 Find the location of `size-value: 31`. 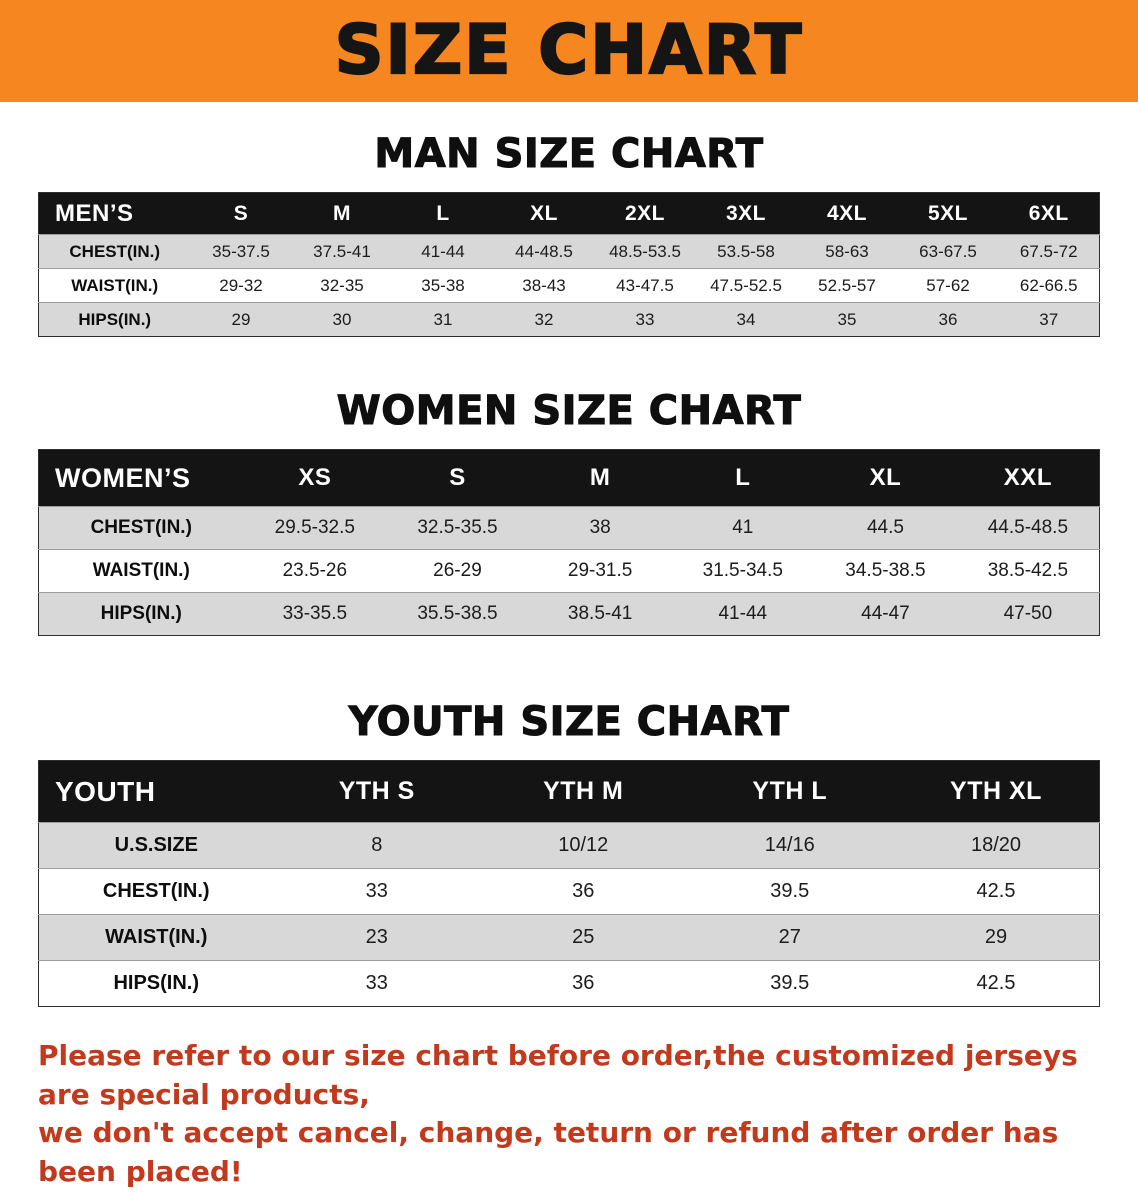

size-value: 31 is located at coordinates (443, 319).